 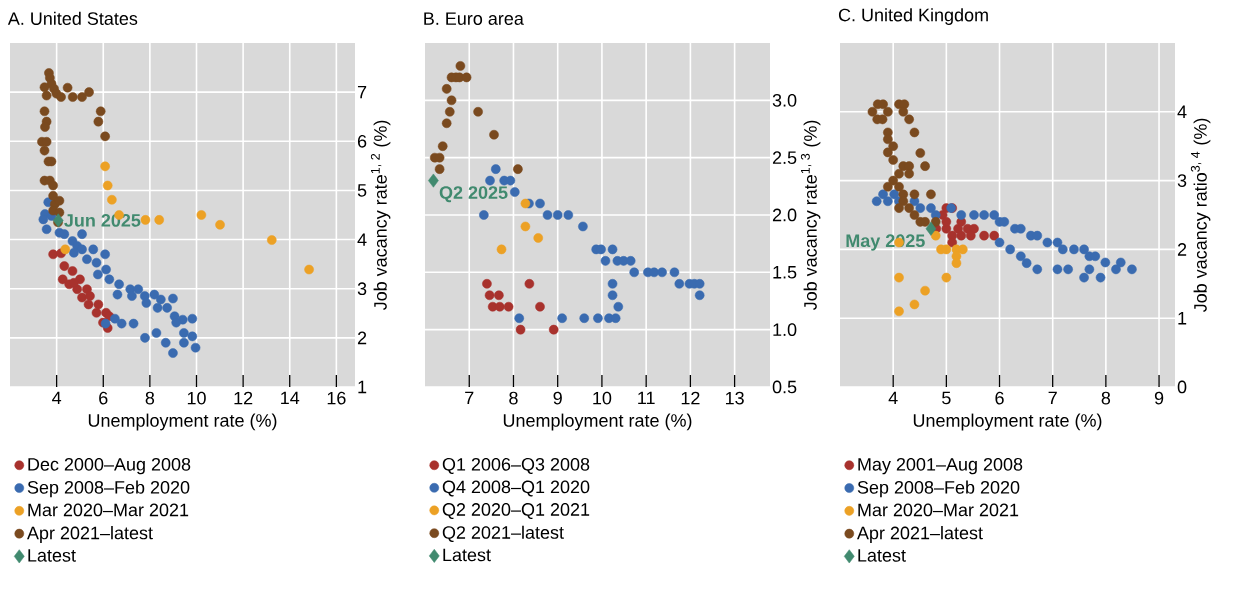 What do you see at coordinates (109, 466) in the screenshot?
I see `legend-label: Dec 2000–Aug 2008` at bounding box center [109, 466].